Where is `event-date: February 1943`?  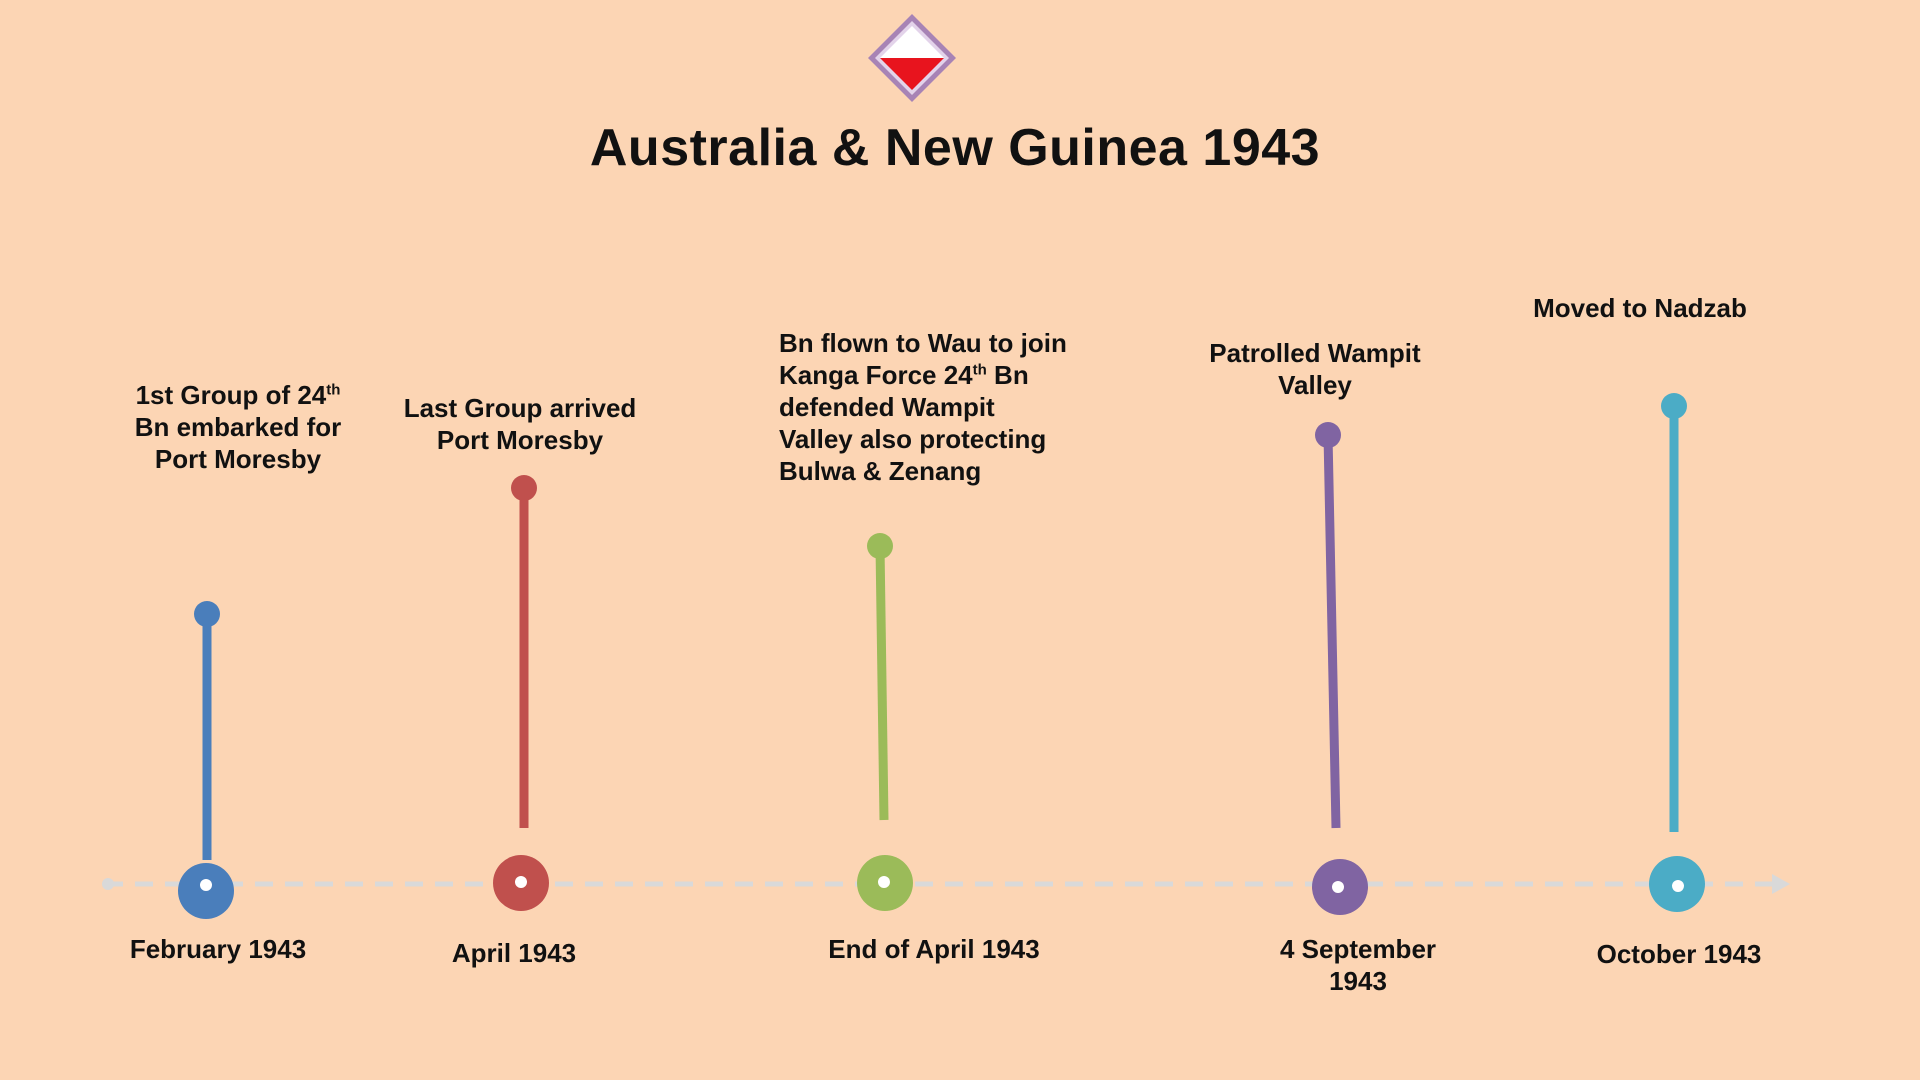
event-date: February 1943 is located at coordinates (218, 949).